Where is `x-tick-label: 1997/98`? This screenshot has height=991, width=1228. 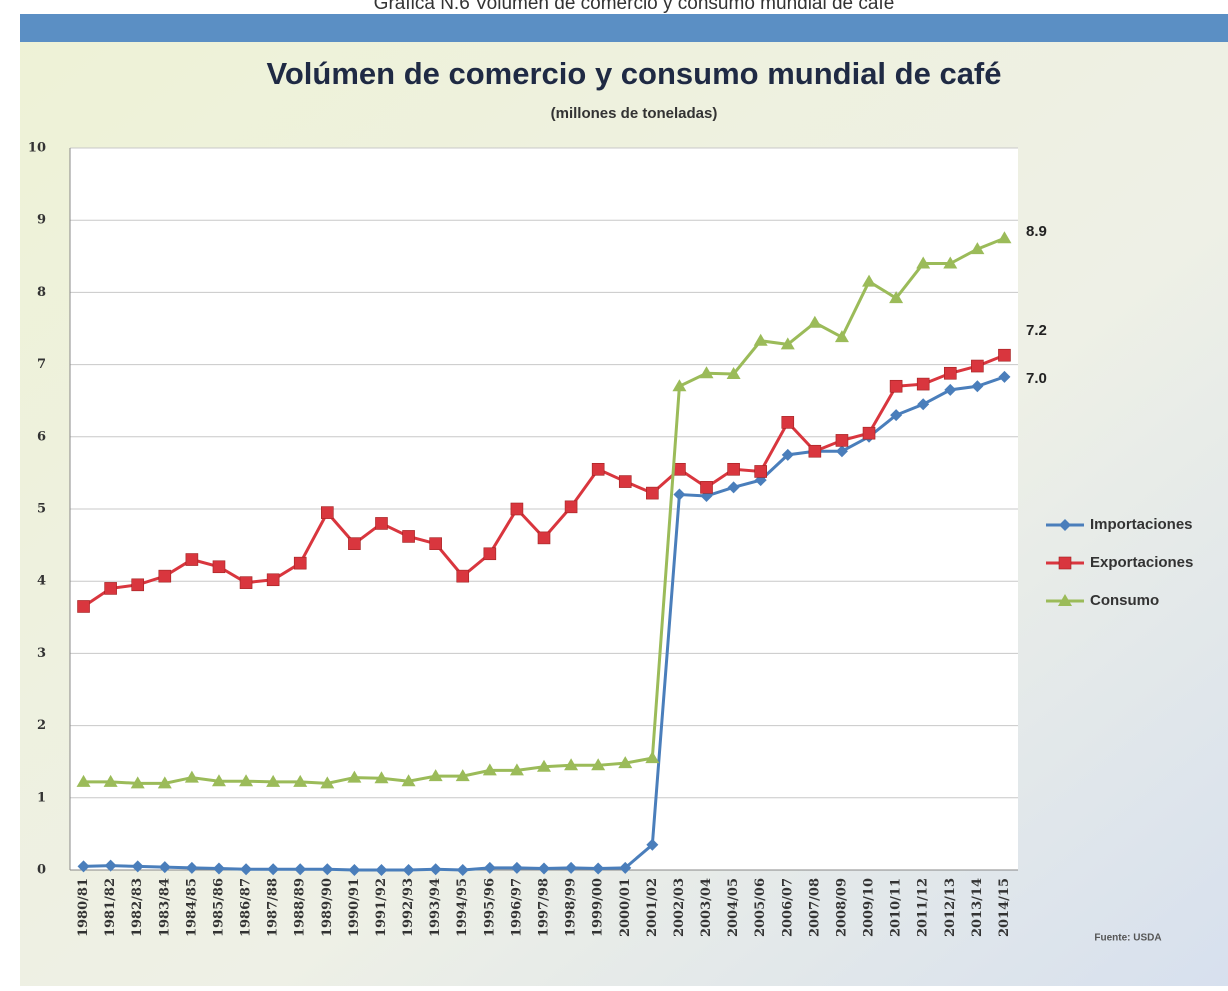 x-tick-label: 1997/98 is located at coordinates (544, 907).